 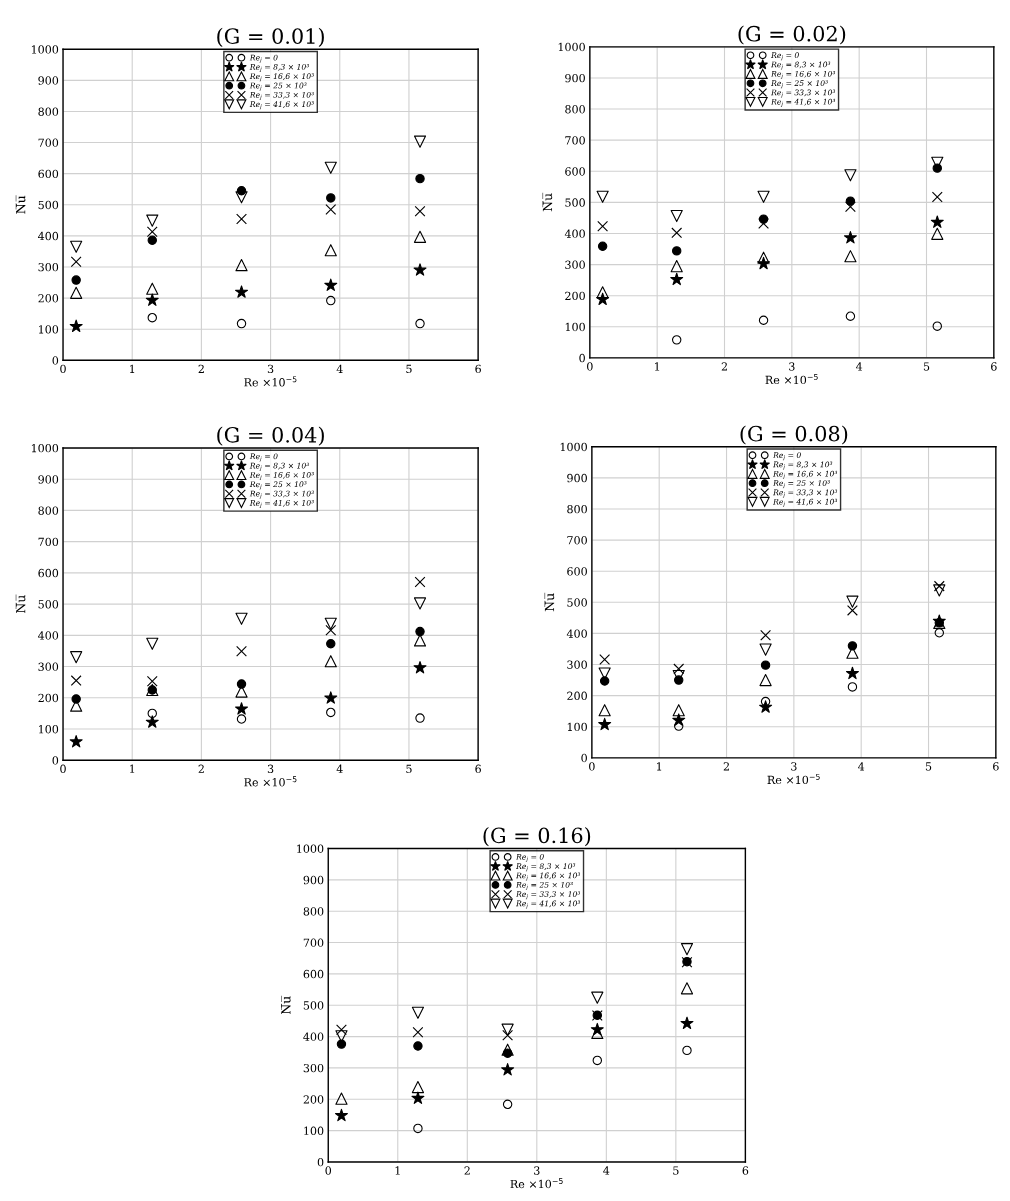 I want to click on chart-title: (G = 0.02), so click(x=792, y=35).